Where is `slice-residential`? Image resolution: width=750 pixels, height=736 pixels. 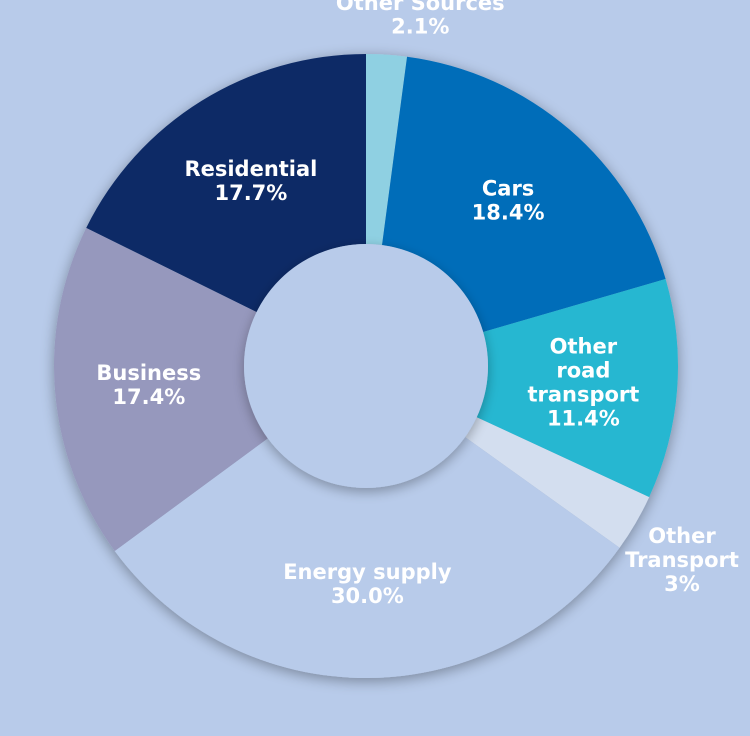 slice-residential is located at coordinates (226, 183).